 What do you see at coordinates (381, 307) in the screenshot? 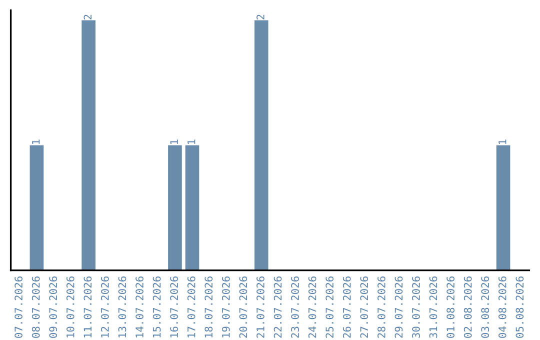
I see `x-tick-label: 28.07.2026` at bounding box center [381, 307].